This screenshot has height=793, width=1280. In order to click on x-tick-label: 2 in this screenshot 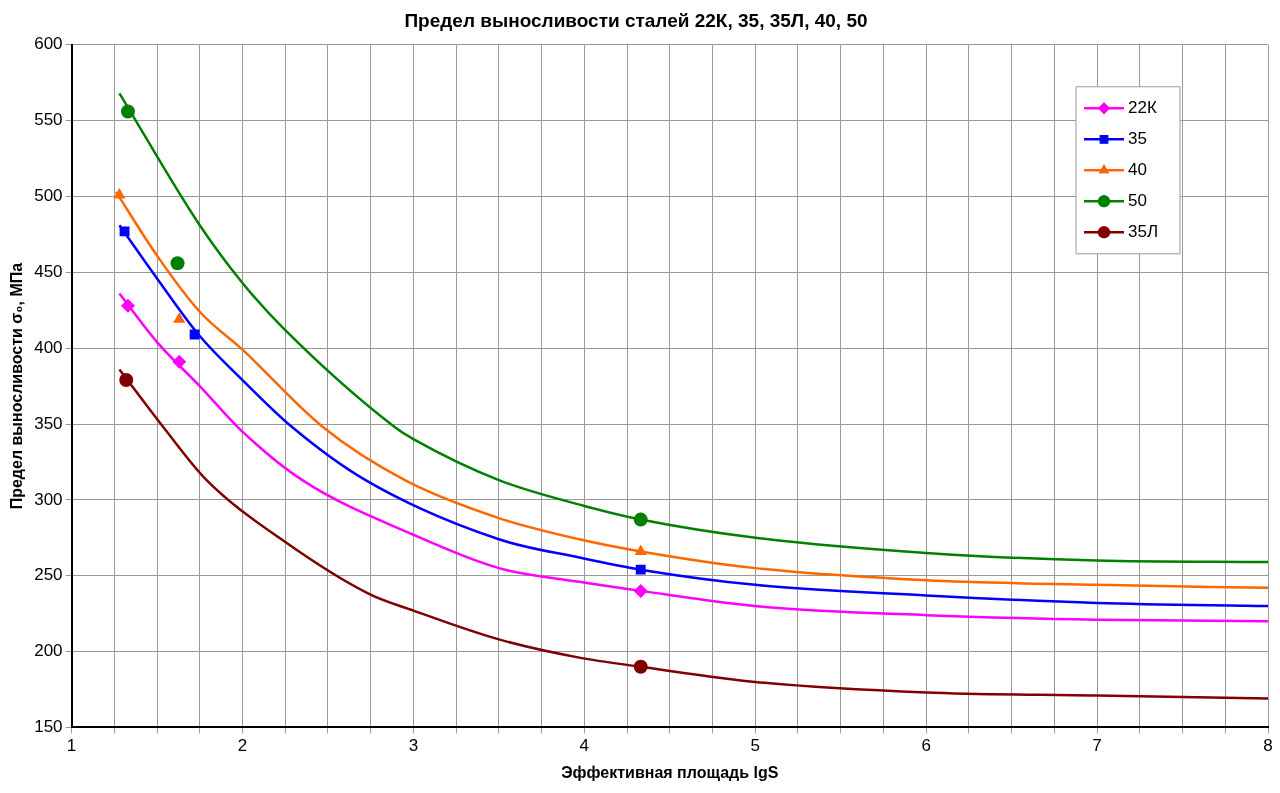, I will do `click(242, 746)`.